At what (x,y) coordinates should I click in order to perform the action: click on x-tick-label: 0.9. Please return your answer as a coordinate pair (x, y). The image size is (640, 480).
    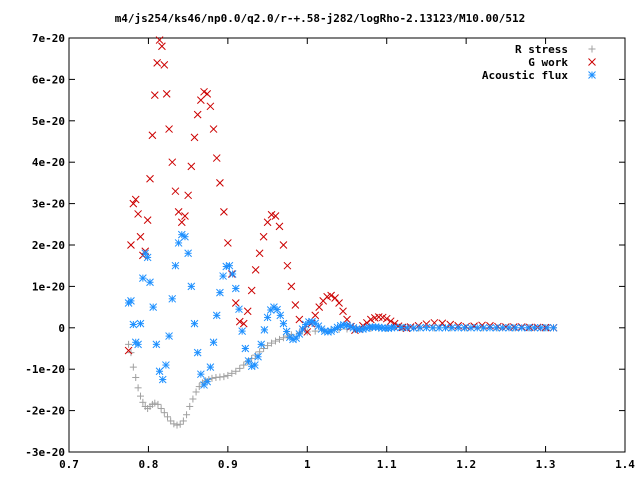
    Looking at the image, I should click on (228, 464).